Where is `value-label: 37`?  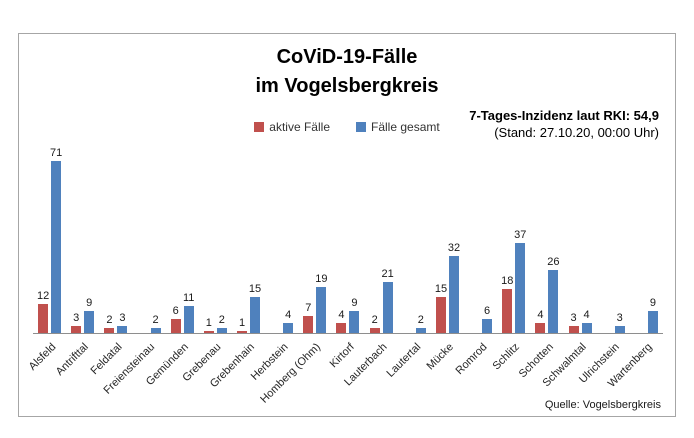 value-label: 37 is located at coordinates (520, 235).